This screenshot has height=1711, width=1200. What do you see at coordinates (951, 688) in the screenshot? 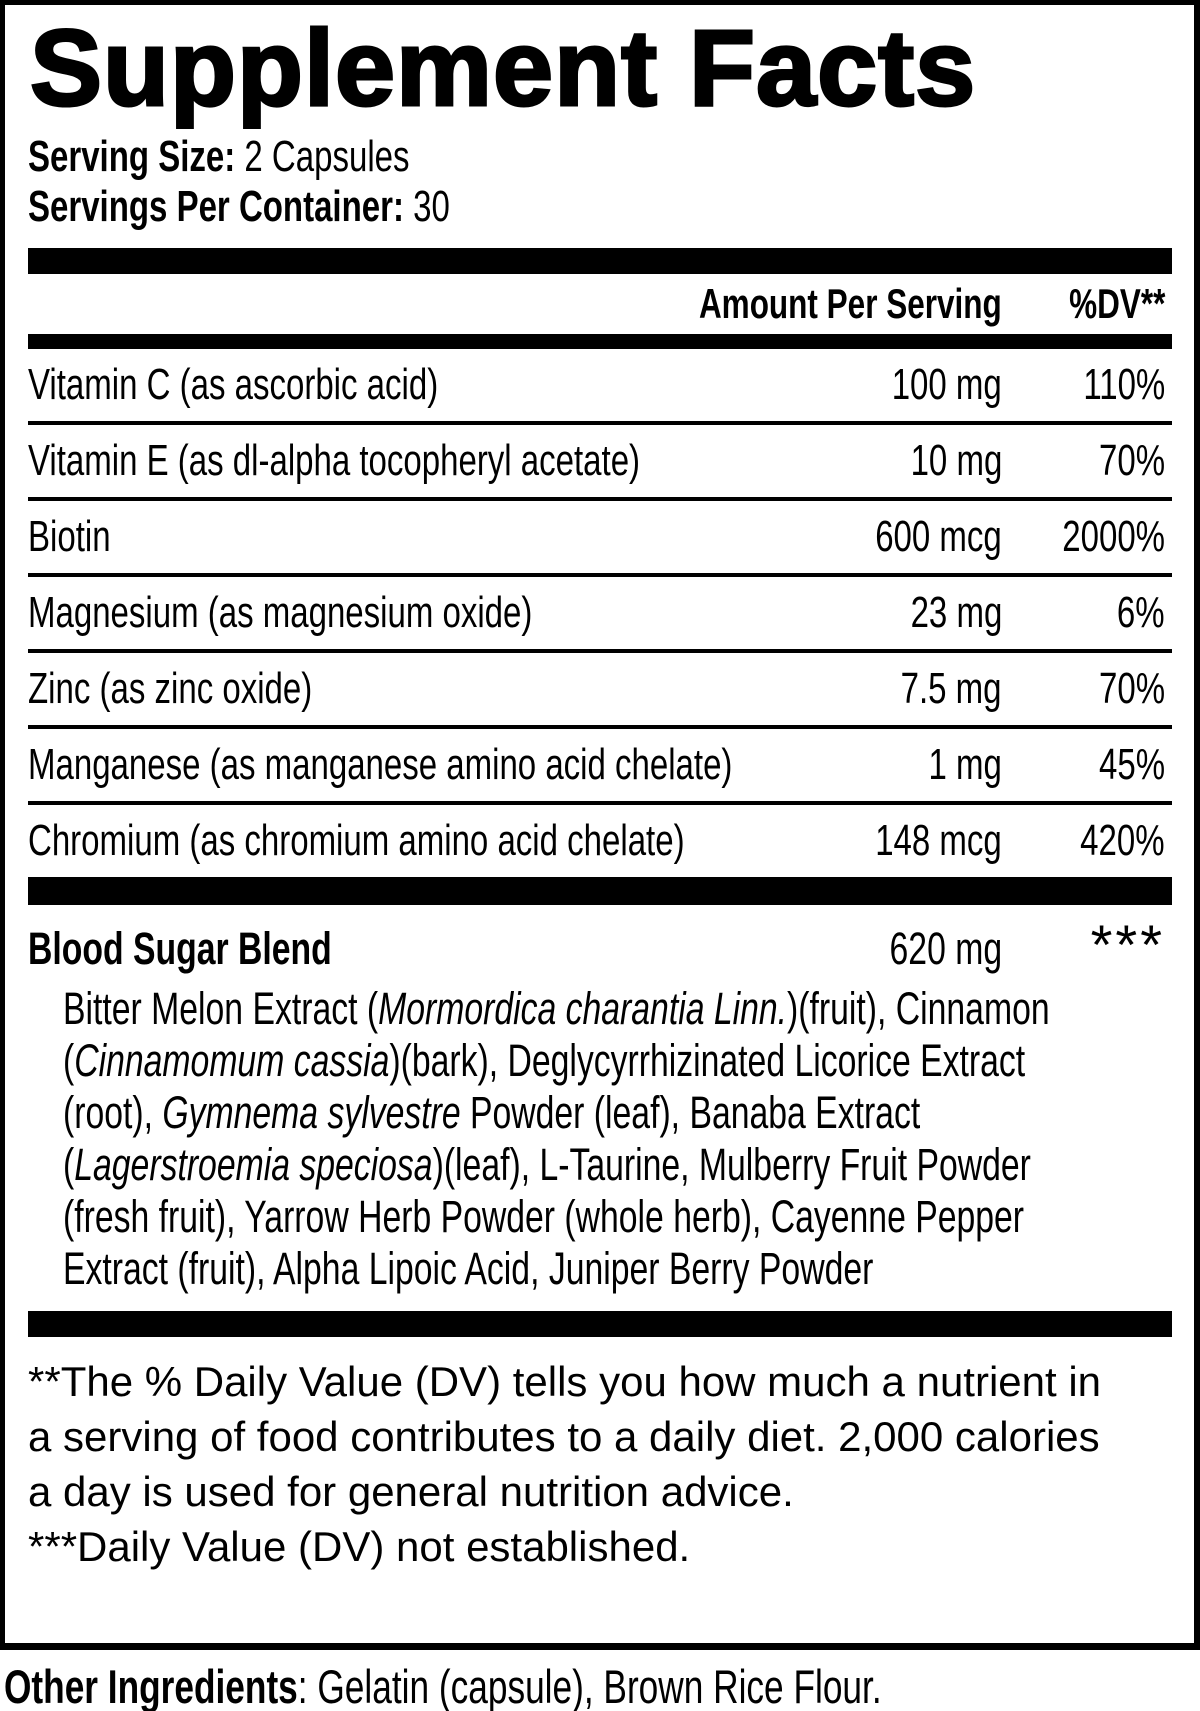
I see `nutrient-amount: 7.5 mg` at bounding box center [951, 688].